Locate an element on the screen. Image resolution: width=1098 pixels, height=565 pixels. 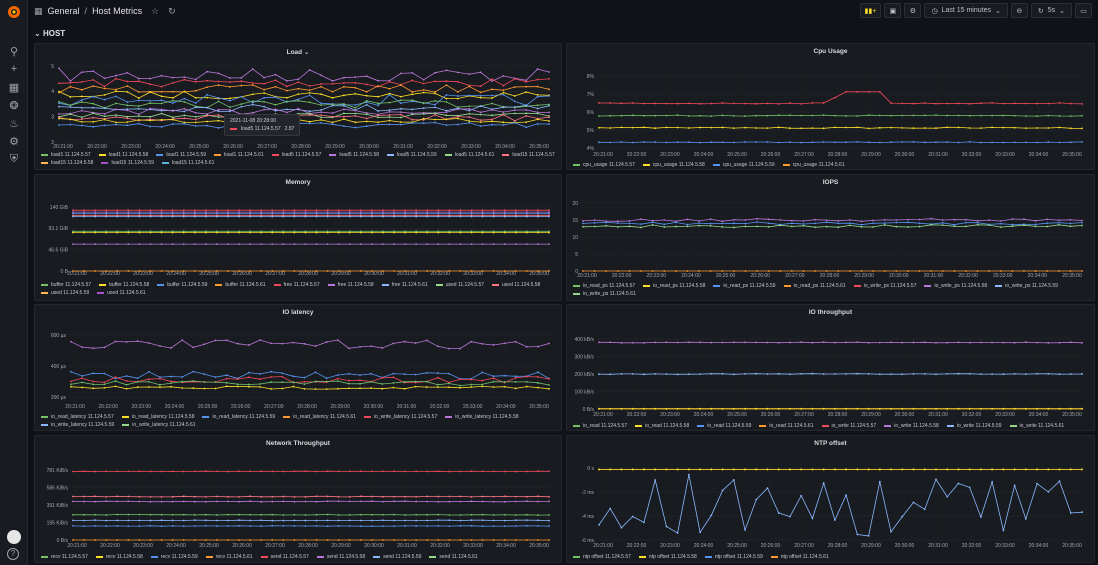
legend-item: io_read_latency 11.124.5.58 is located at coordinates (157, 417).